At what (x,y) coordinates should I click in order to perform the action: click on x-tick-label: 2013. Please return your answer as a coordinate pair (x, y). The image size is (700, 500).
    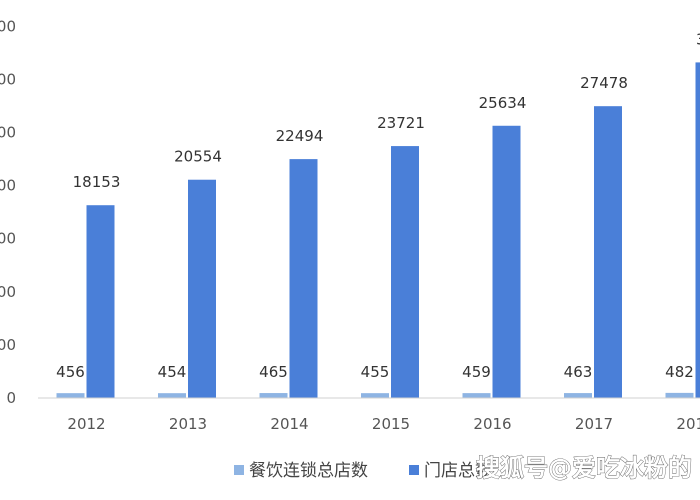
    Looking at the image, I should click on (188, 424).